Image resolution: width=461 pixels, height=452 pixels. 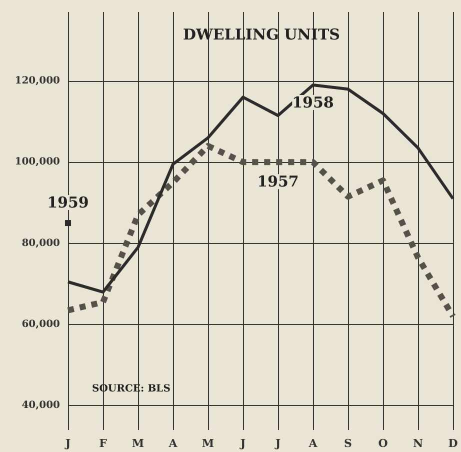 What do you see at coordinates (41, 406) in the screenshot?
I see `y-tick-label: 40,000` at bounding box center [41, 406].